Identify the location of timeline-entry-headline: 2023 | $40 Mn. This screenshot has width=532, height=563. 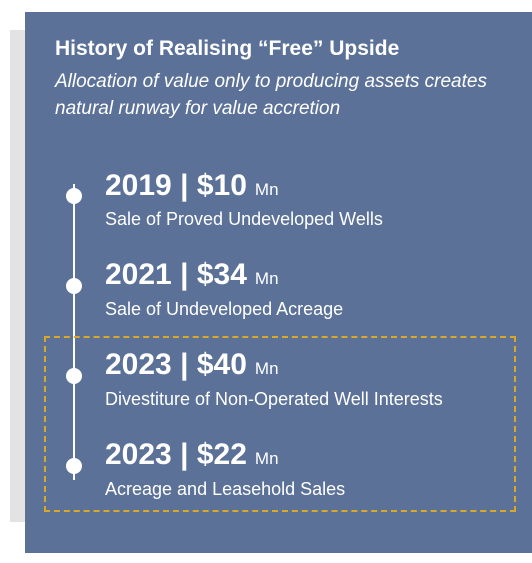
(192, 367).